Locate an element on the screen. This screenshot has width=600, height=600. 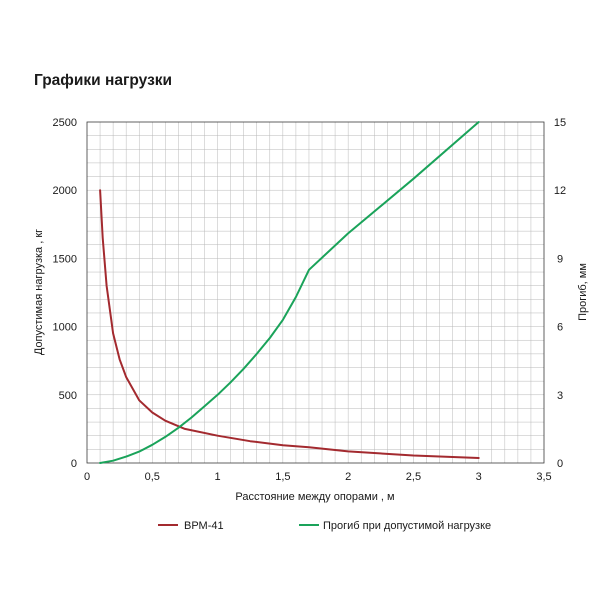
legend-label-0: ВРМ-41 is located at coordinates (204, 526).